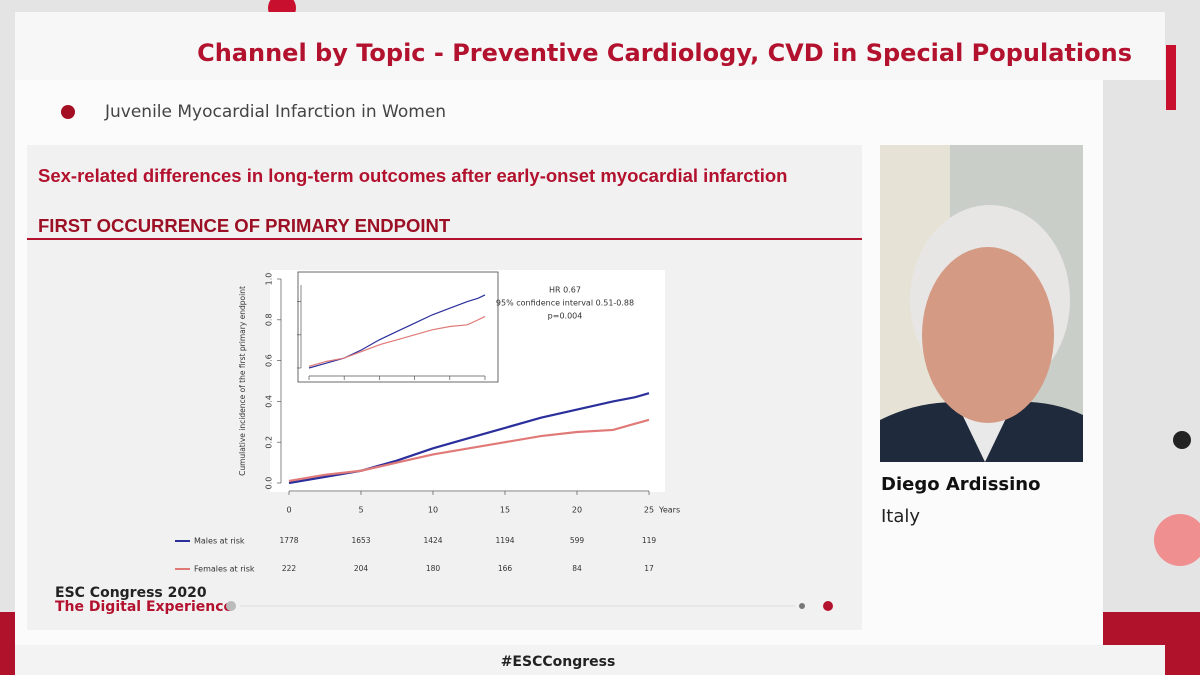  I want to click on x-tick-label: 0, so click(288, 510).